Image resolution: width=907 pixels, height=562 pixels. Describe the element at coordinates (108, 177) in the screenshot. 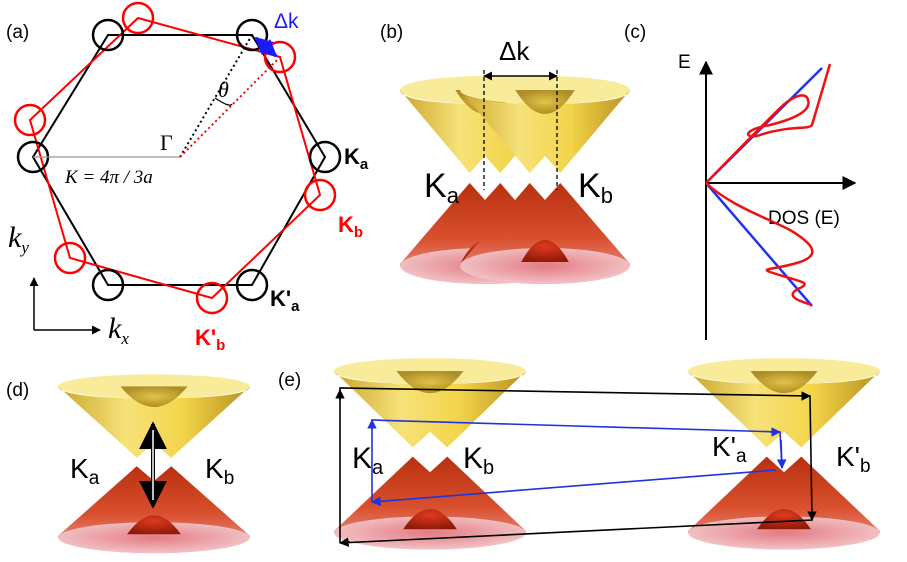

I see `k-equation: K = 4π / 3a` at that location.